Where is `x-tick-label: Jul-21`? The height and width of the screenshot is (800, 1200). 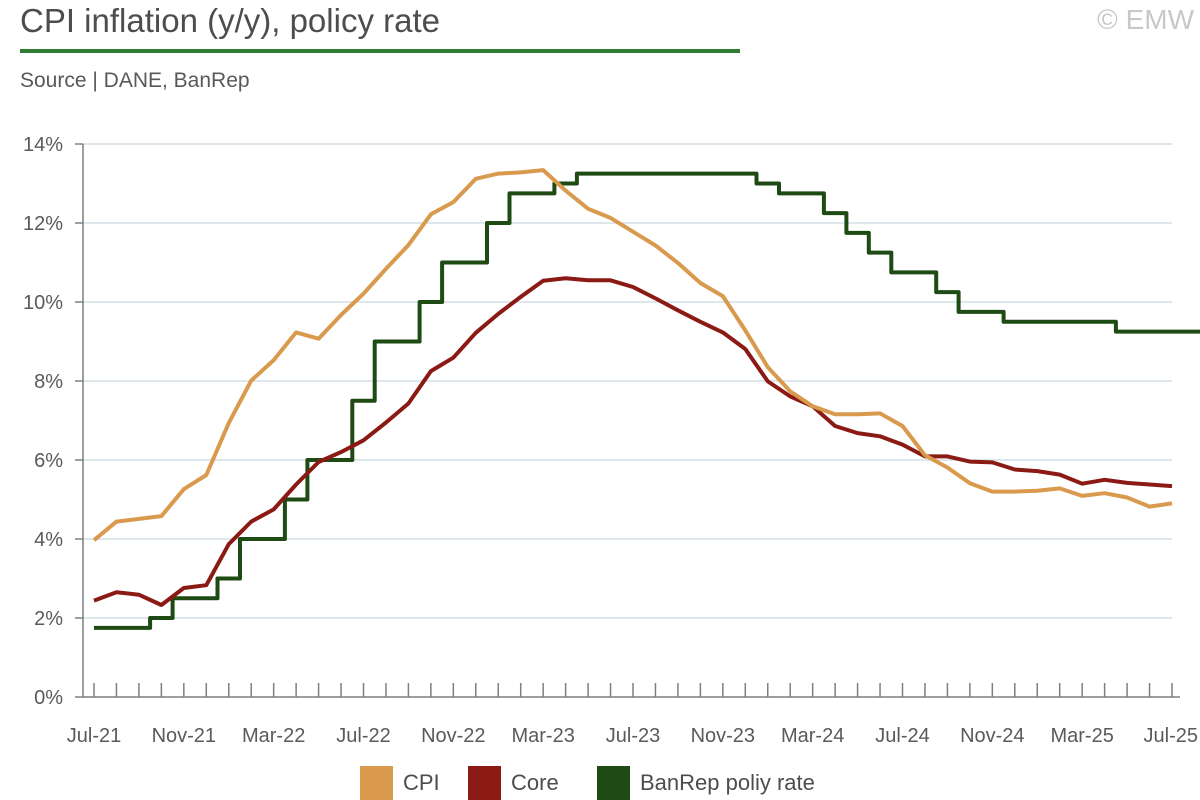
x-tick-label: Jul-21 is located at coordinates (94, 736).